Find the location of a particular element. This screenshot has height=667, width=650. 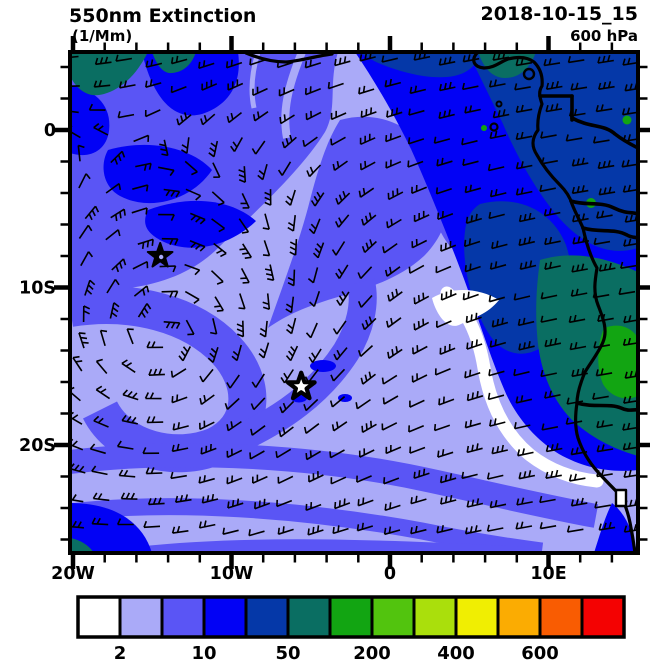

border-congo is located at coordinates (603, 207).